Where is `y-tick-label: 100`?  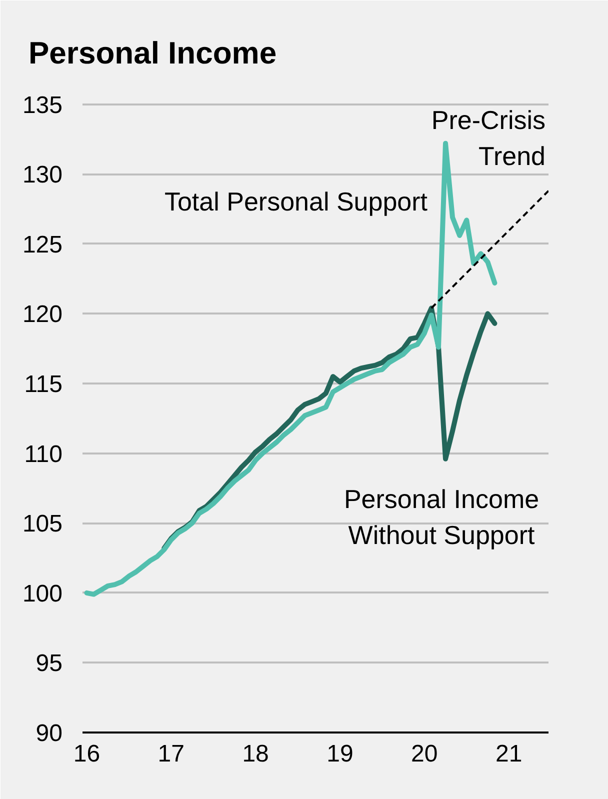 y-tick-label: 100 is located at coordinates (42, 594).